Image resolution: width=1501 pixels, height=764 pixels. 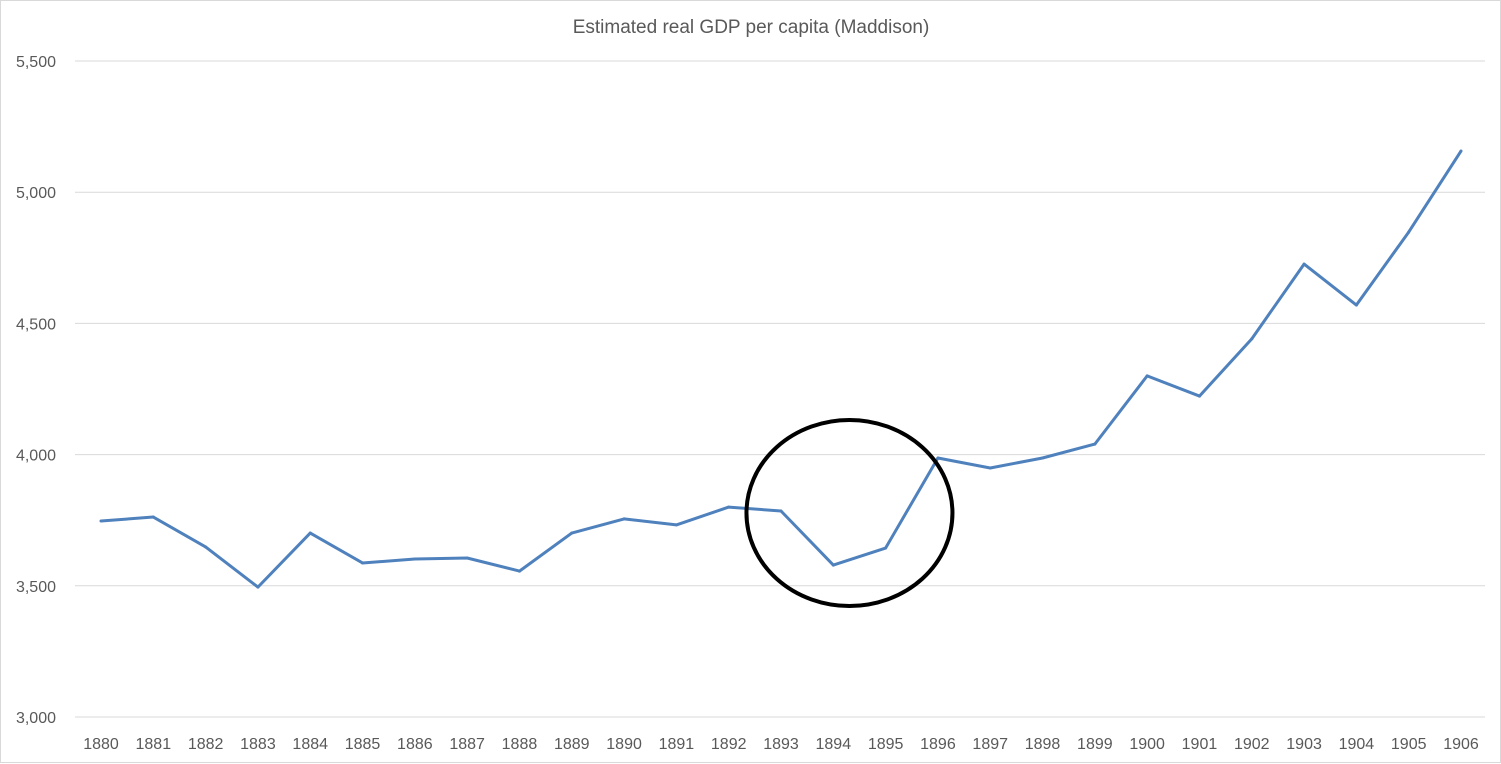 I want to click on x-tick-label: 1895, so click(x=886, y=744).